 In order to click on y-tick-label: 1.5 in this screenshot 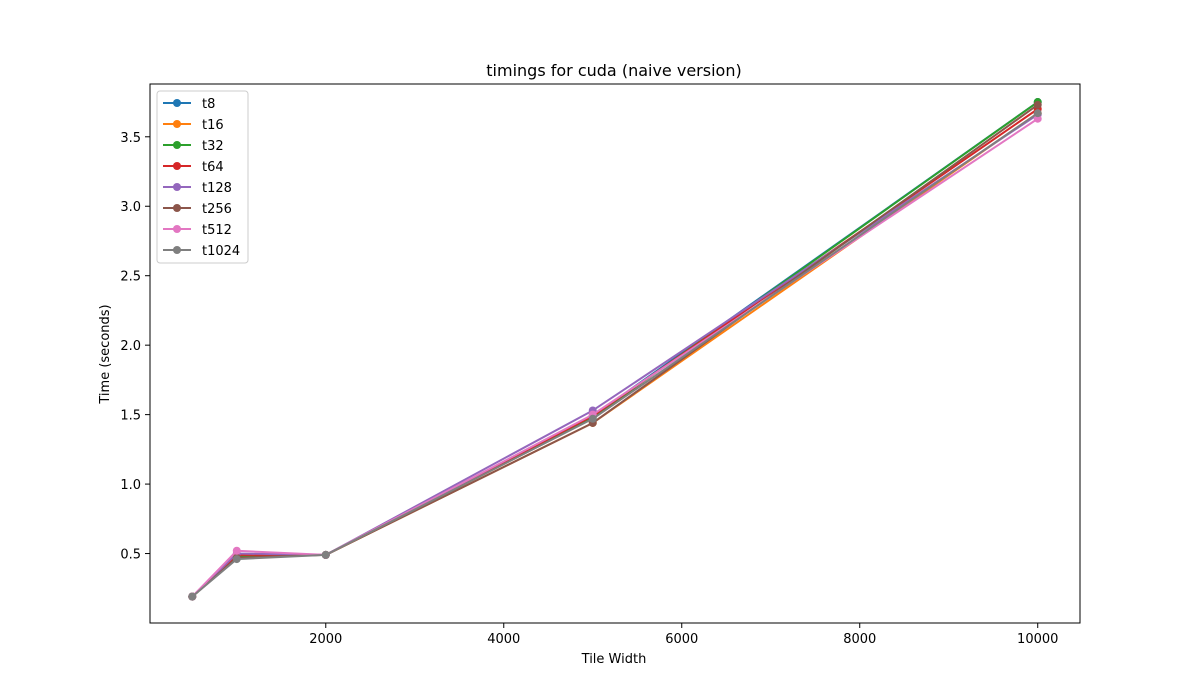, I will do `click(130, 416)`.